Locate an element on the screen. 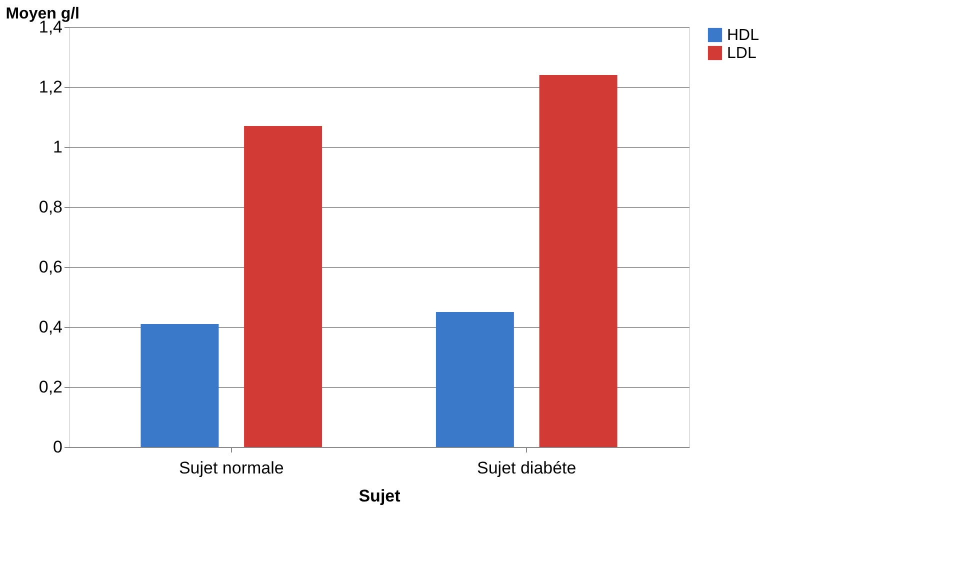 This screenshot has width=960, height=577. y-tick-label: 0,8 is located at coordinates (50, 207).